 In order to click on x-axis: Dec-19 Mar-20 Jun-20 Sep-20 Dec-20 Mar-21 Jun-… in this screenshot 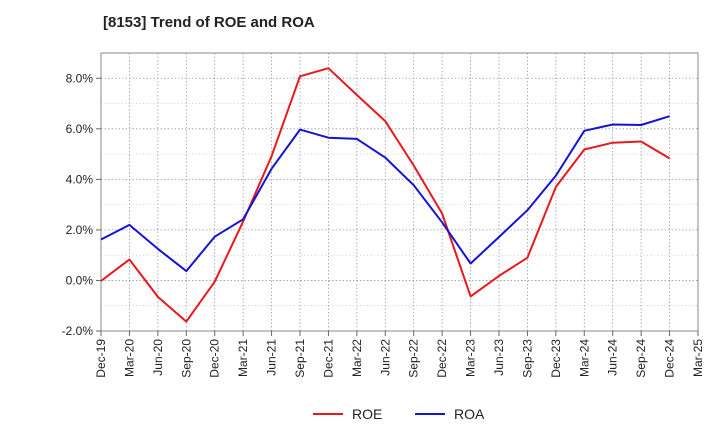, I will do `click(399, 354)`.